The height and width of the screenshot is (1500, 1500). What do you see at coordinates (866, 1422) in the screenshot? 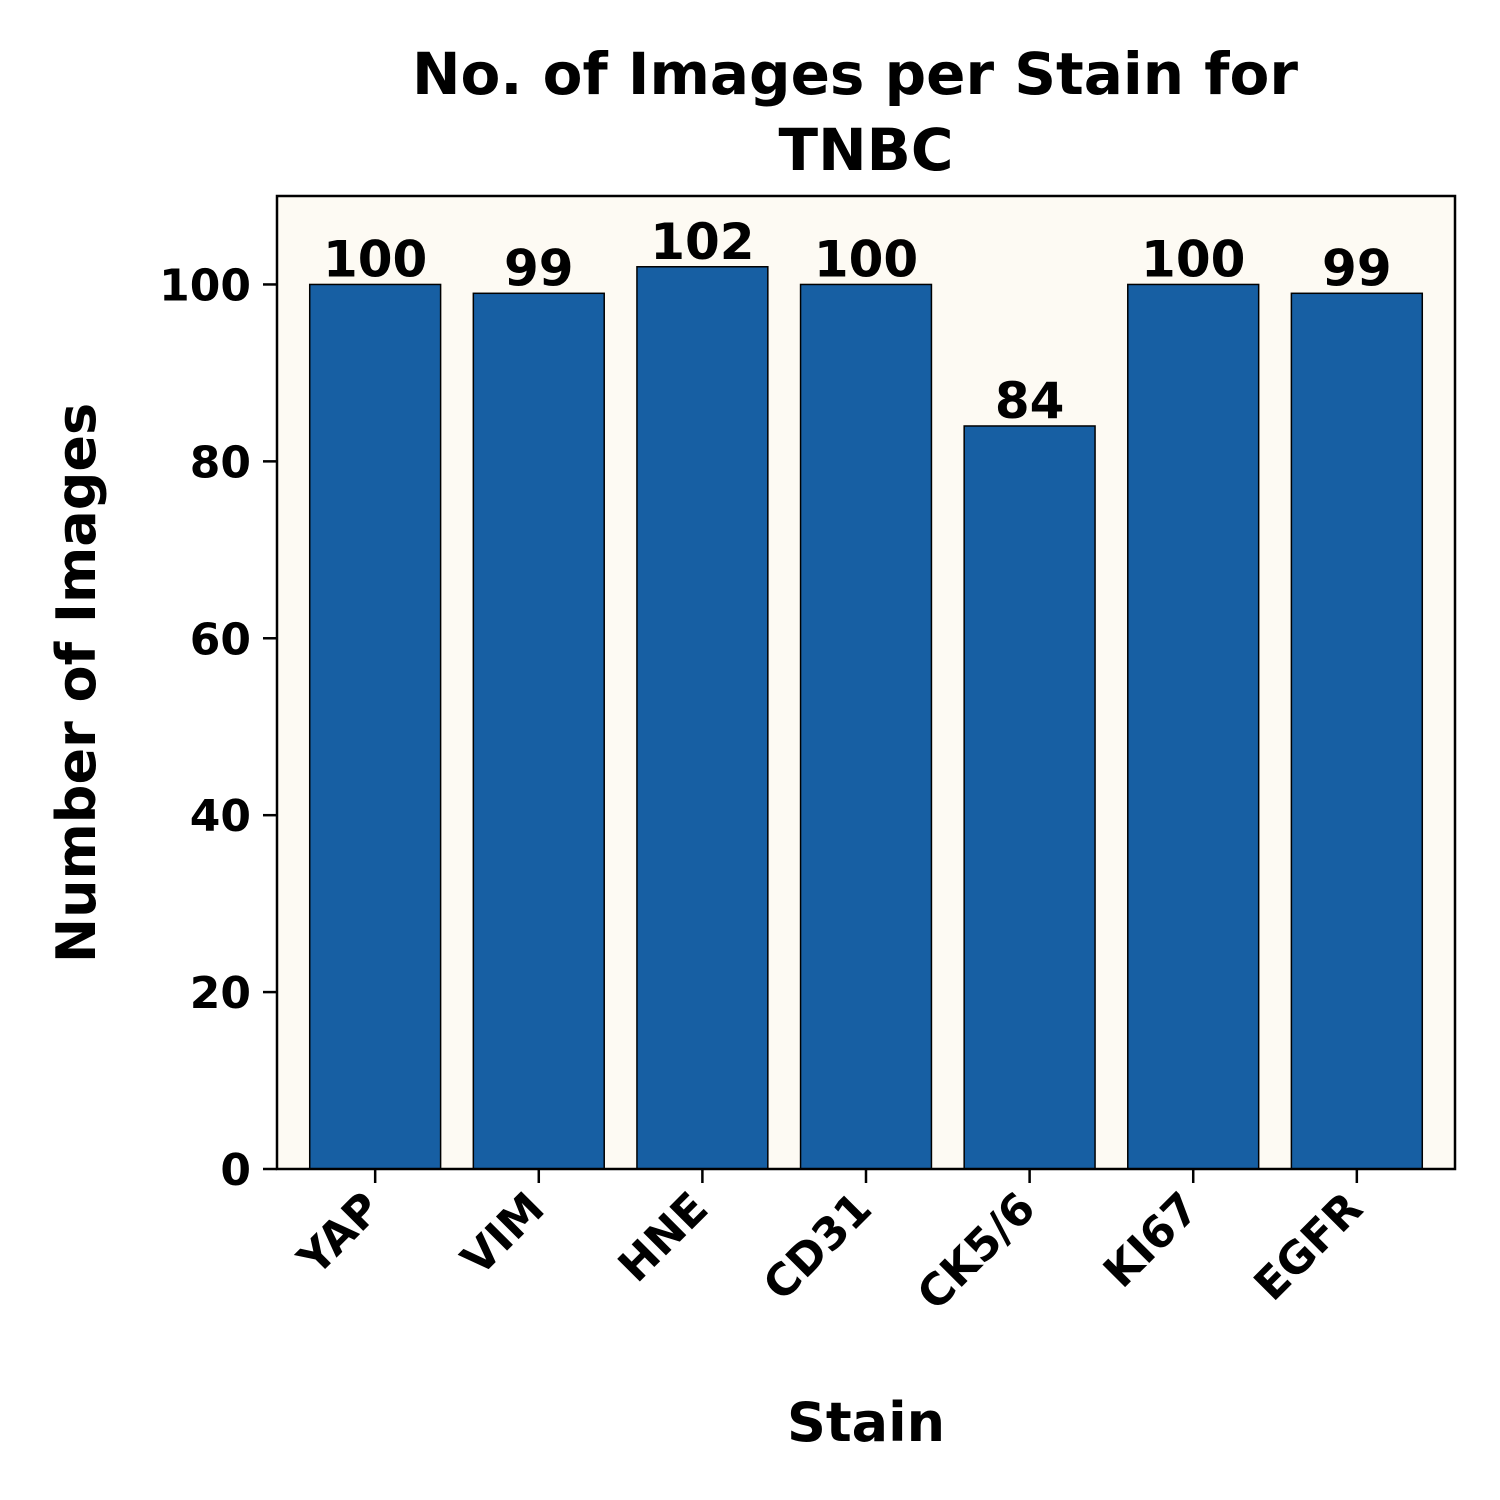
I see `x-axis-label: Stain` at bounding box center [866, 1422].